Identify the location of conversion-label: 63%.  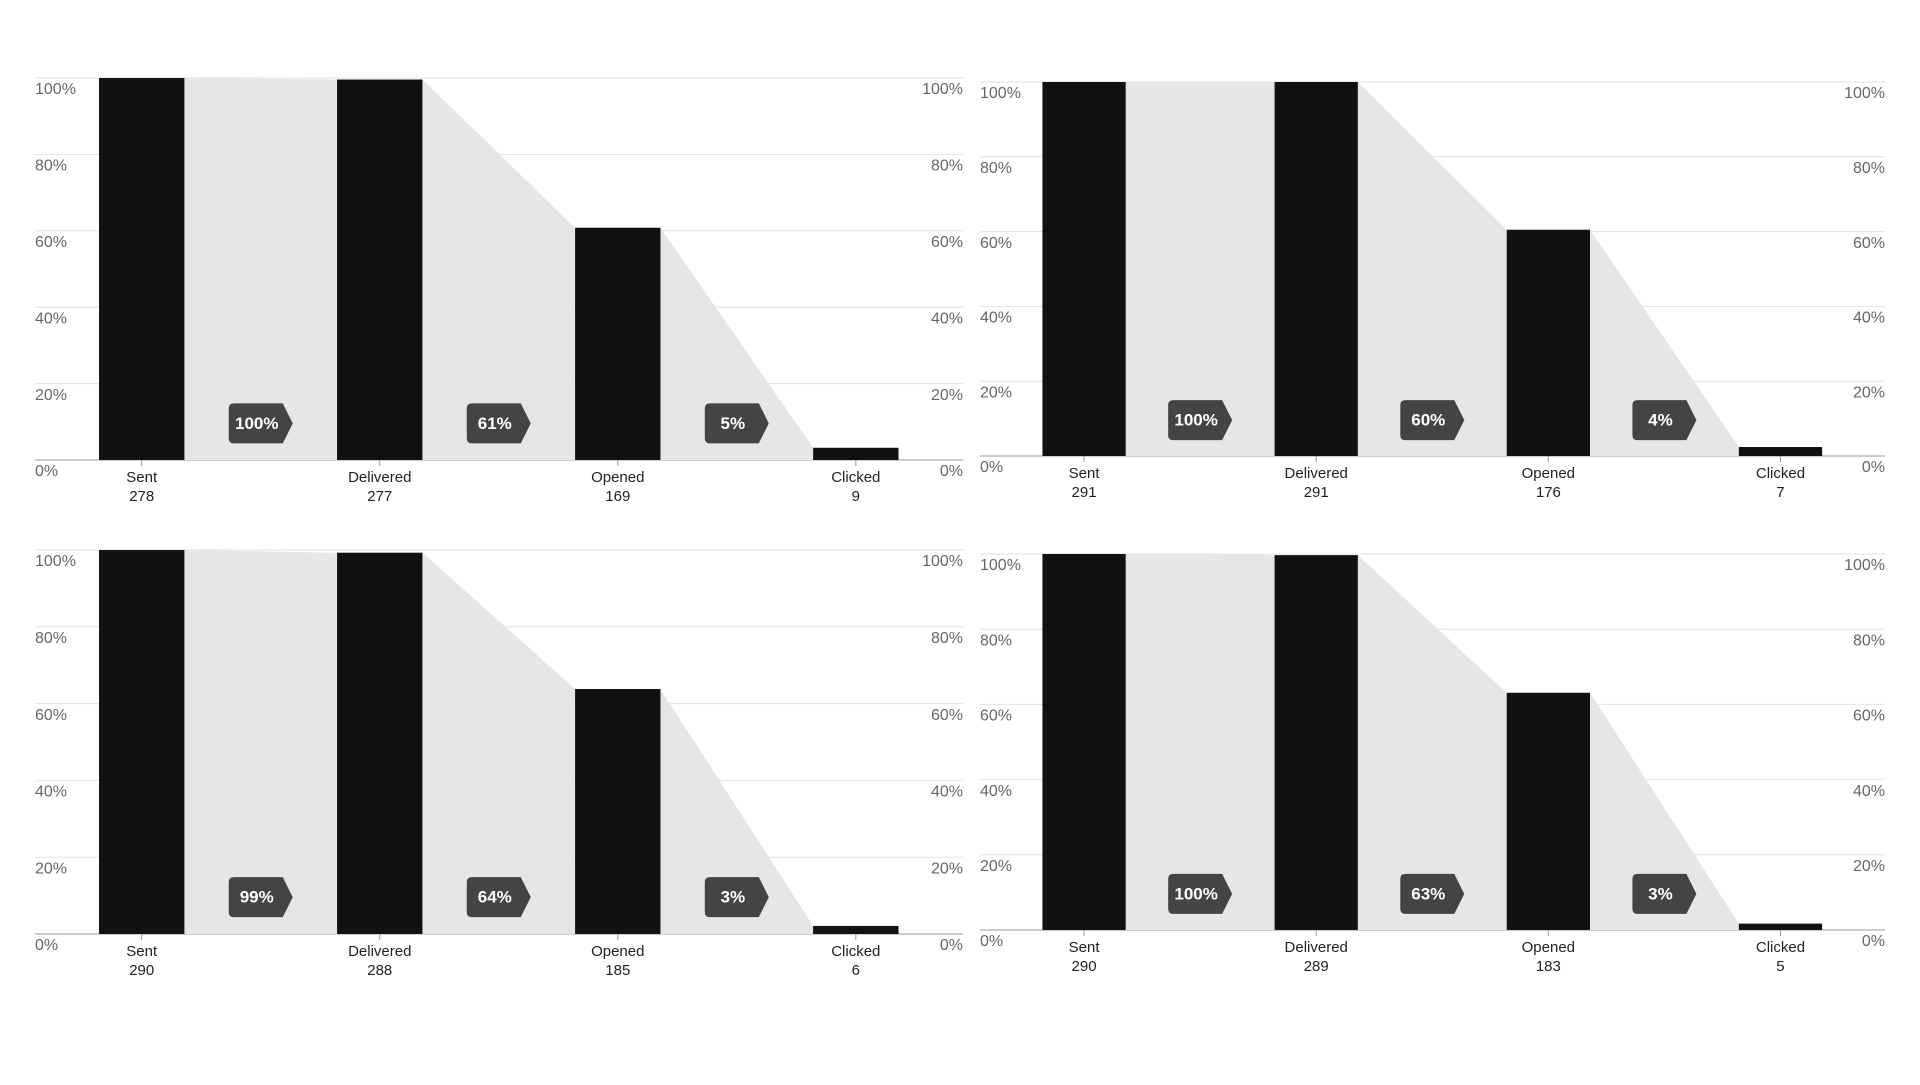
(1428, 893).